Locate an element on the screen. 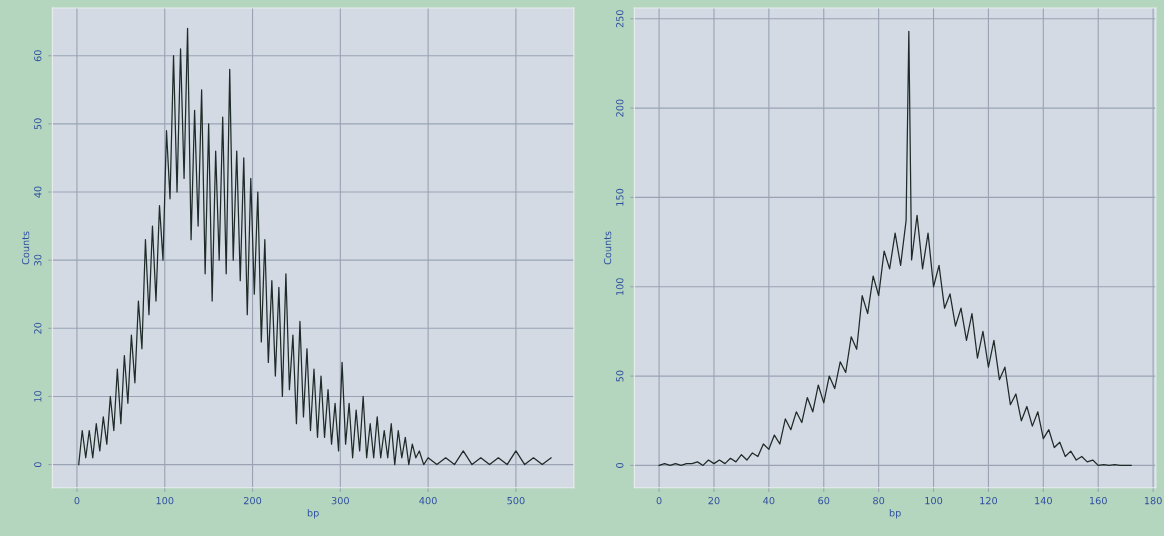 This screenshot has width=1164, height=536. x-tick-label: 20 is located at coordinates (714, 500).